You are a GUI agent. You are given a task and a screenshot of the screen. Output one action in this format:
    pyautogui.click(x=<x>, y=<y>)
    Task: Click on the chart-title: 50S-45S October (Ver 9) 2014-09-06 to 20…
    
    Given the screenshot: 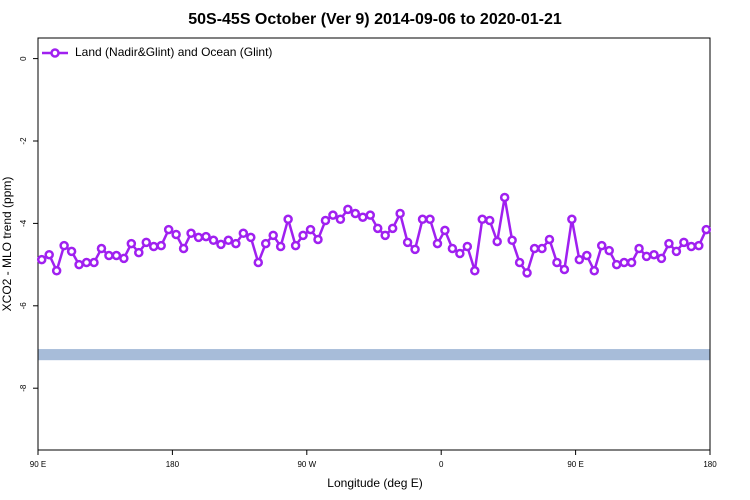 What is the action you would take?
    pyautogui.click(x=375, y=19)
    